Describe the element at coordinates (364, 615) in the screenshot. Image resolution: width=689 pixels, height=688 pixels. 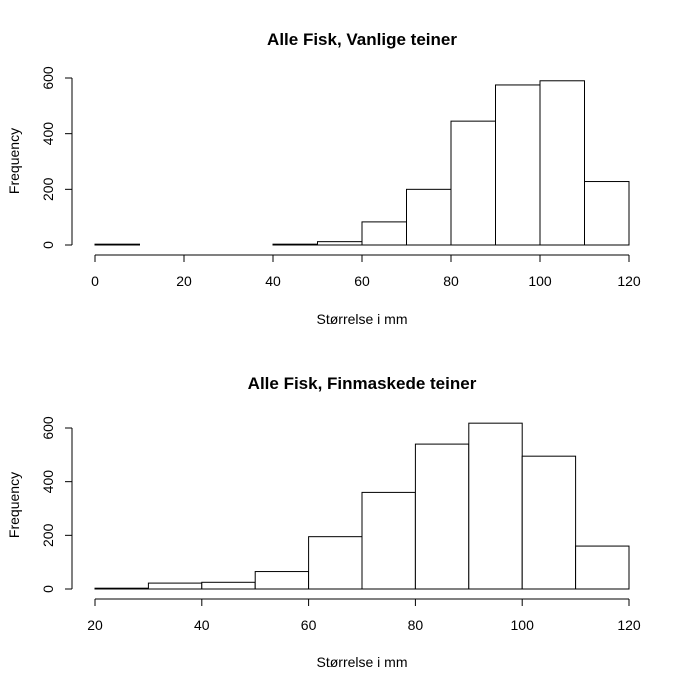
I see `x-axis: 20 40 60 80 100 120` at that location.